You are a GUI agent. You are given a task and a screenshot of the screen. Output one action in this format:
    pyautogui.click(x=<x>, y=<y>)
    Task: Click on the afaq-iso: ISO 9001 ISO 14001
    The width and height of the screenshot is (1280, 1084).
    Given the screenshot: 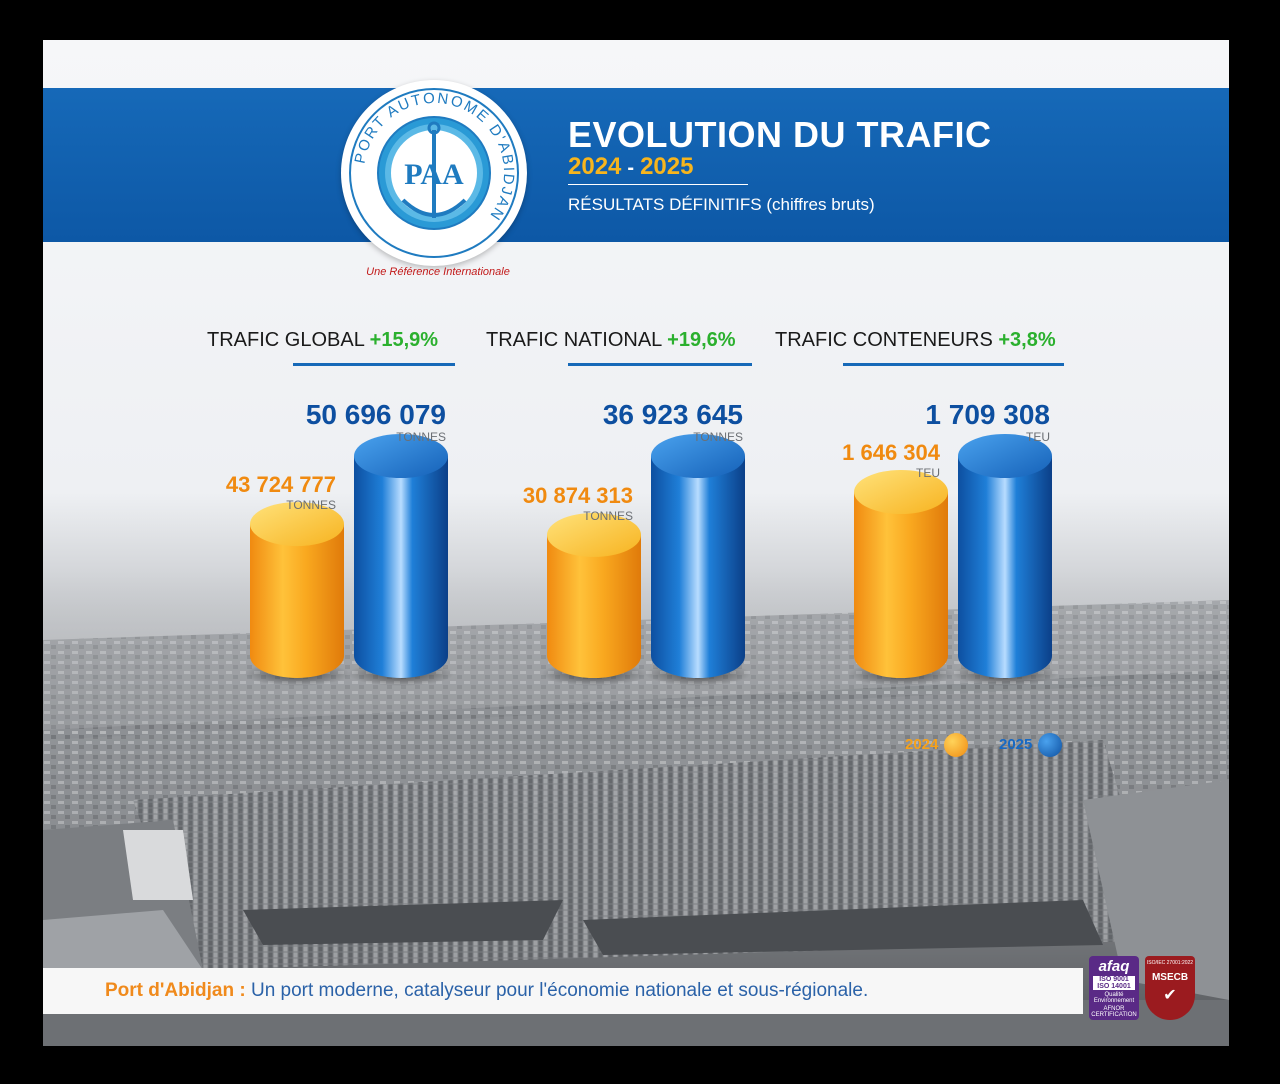 What is the action you would take?
    pyautogui.click(x=1114, y=983)
    